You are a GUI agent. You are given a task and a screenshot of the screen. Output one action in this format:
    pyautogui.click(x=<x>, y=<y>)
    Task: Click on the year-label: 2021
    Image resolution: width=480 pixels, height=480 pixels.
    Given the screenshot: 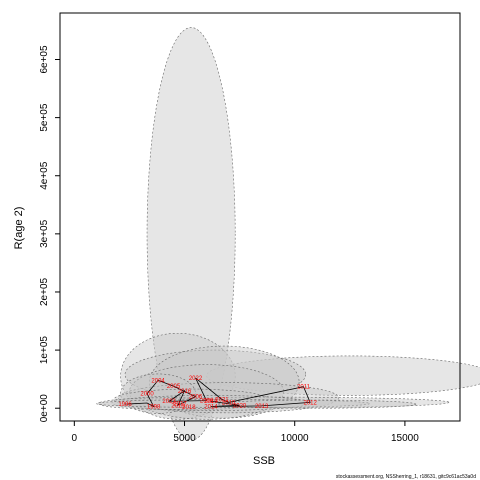 What is the action you would take?
    pyautogui.click(x=222, y=400)
    